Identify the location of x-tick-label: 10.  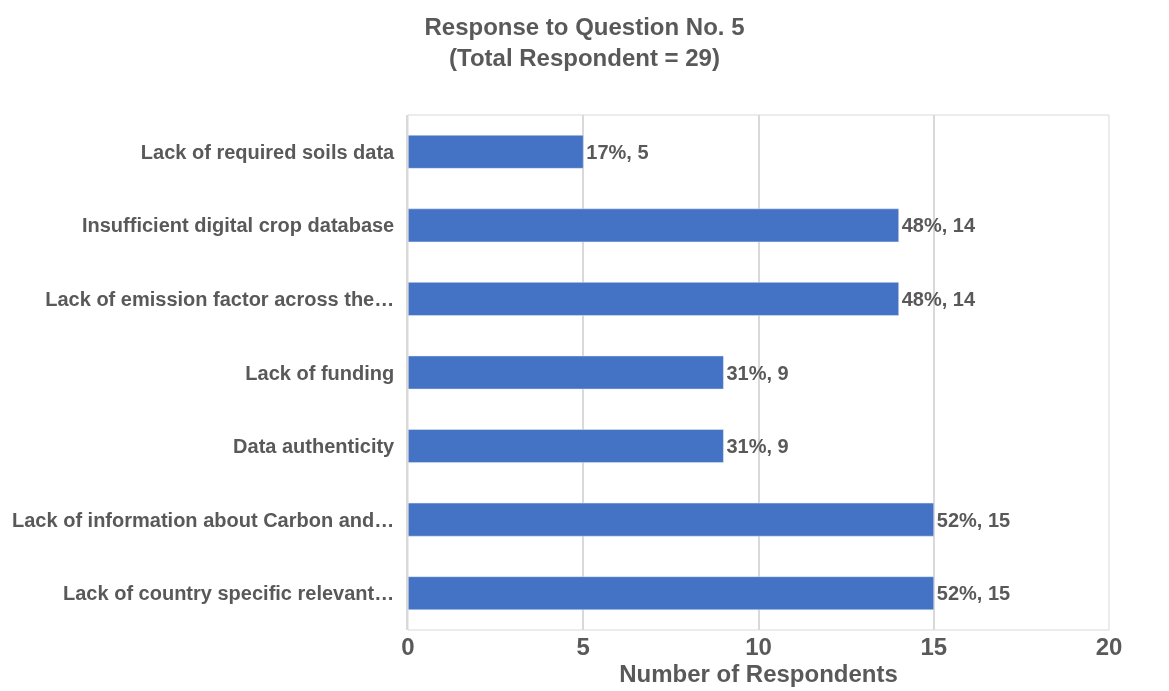
(758, 646).